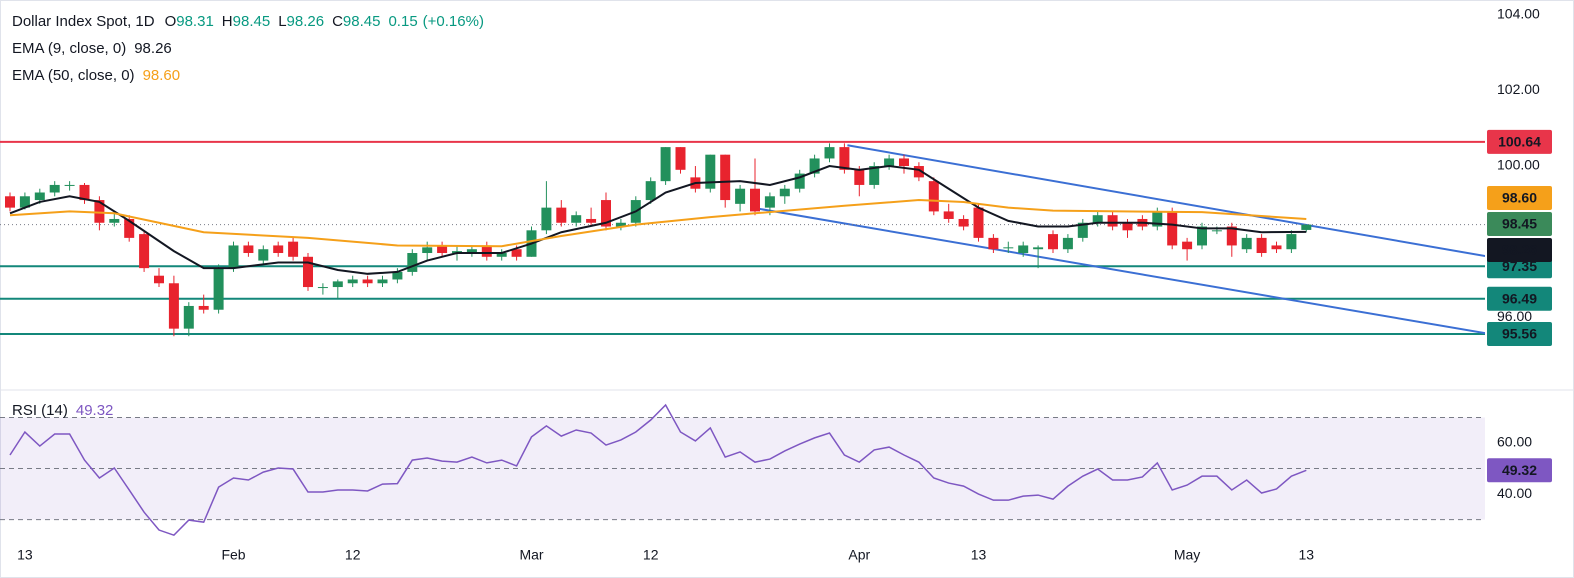 The width and height of the screenshot is (1574, 578). I want to click on ohlc-prefix: H, so click(227, 21).